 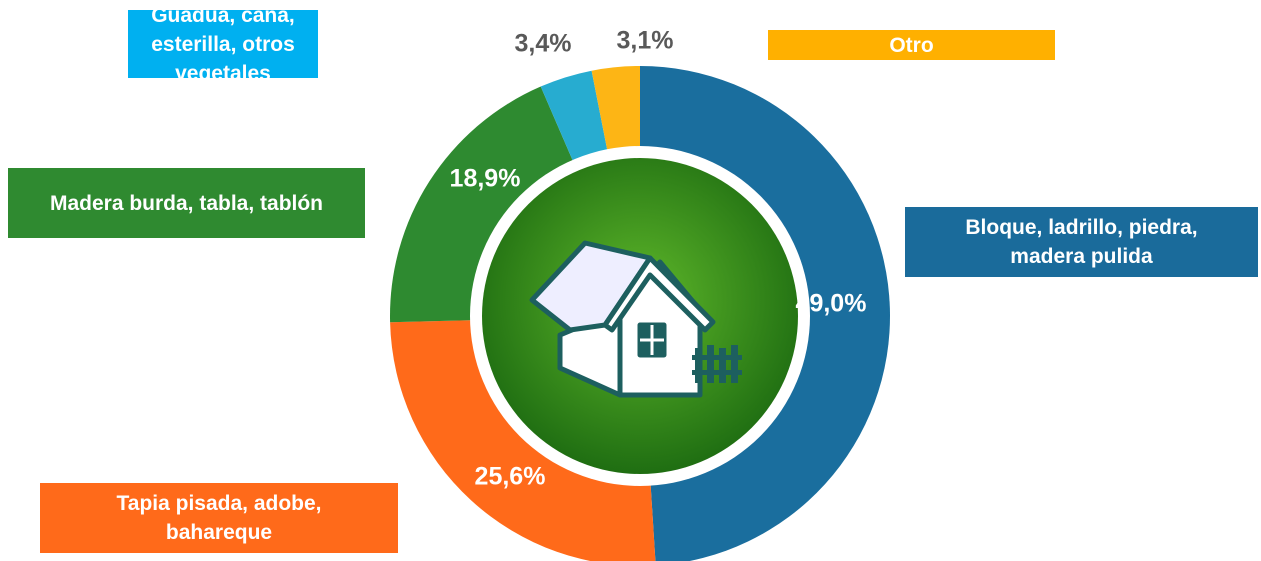 I want to click on legend-item: Guadua, caña, esterilla, otros vegetales, so click(x=223, y=44).